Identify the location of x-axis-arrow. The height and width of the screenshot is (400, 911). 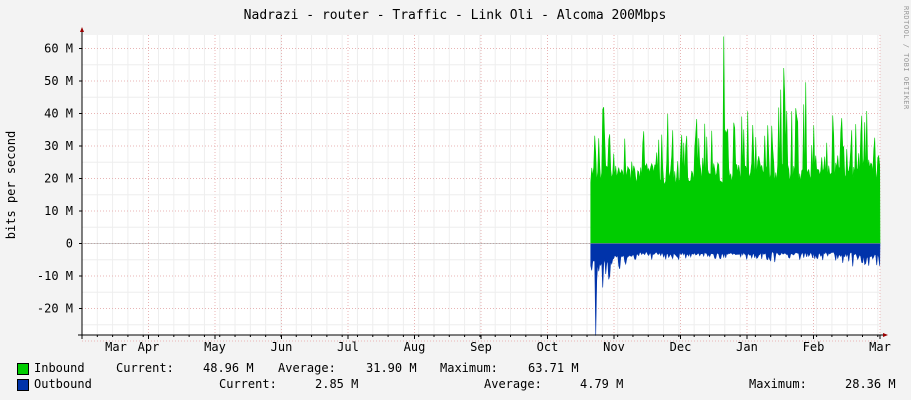
(885, 335).